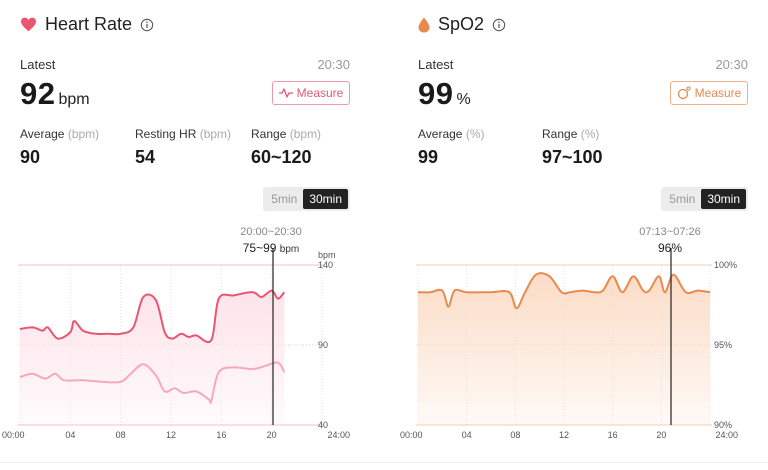 The image size is (768, 470). What do you see at coordinates (424, 24) in the screenshot?
I see `drop-icon` at bounding box center [424, 24].